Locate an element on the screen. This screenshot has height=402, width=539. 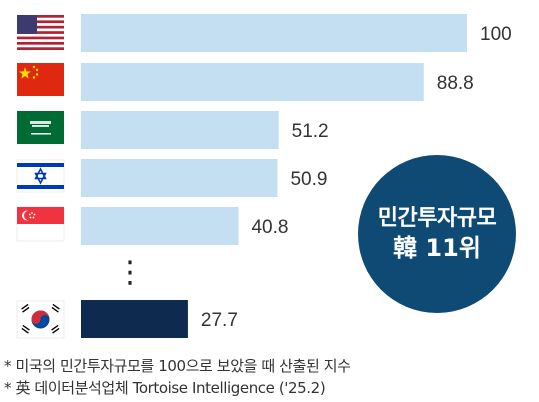
saudi-flag-icon is located at coordinates (40, 127).